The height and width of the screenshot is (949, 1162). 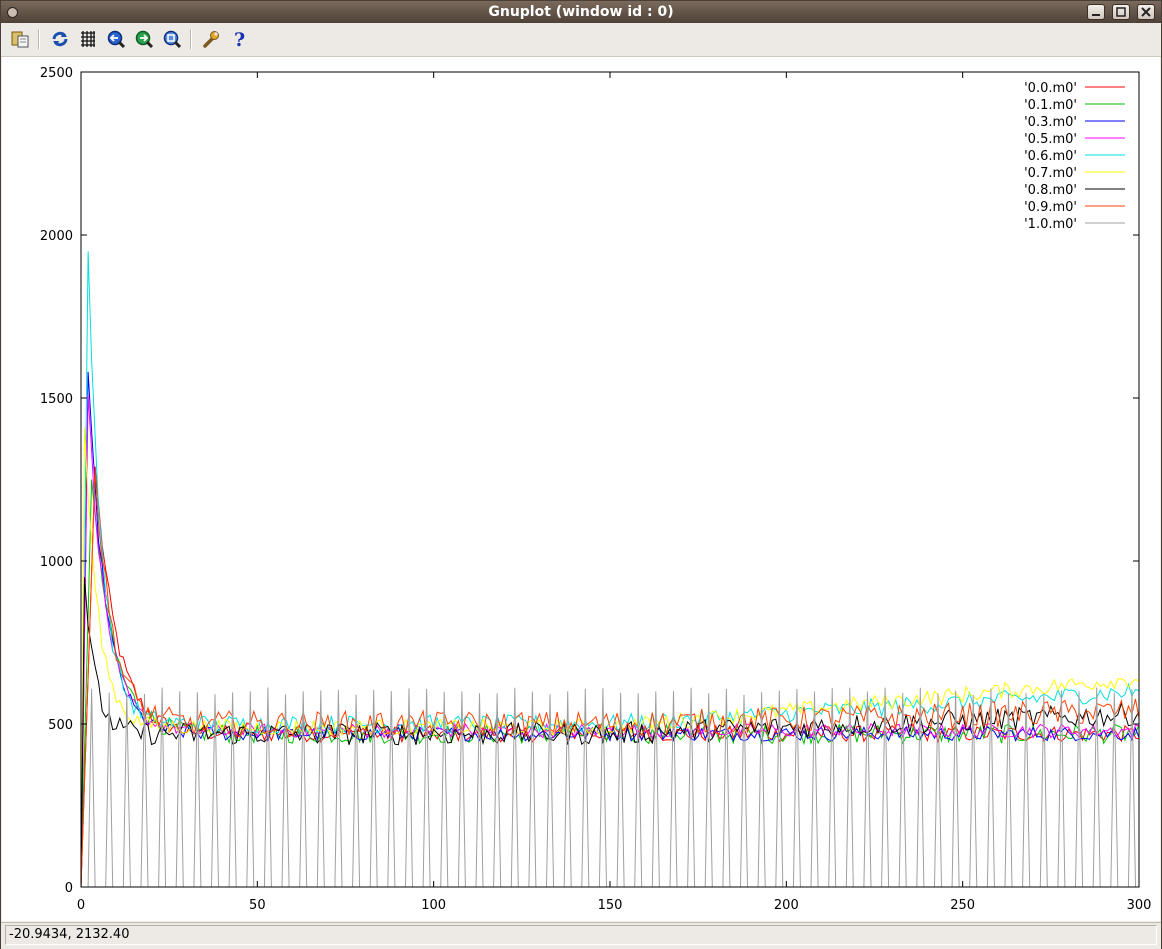 I want to click on settings-icon, so click(x=211, y=39).